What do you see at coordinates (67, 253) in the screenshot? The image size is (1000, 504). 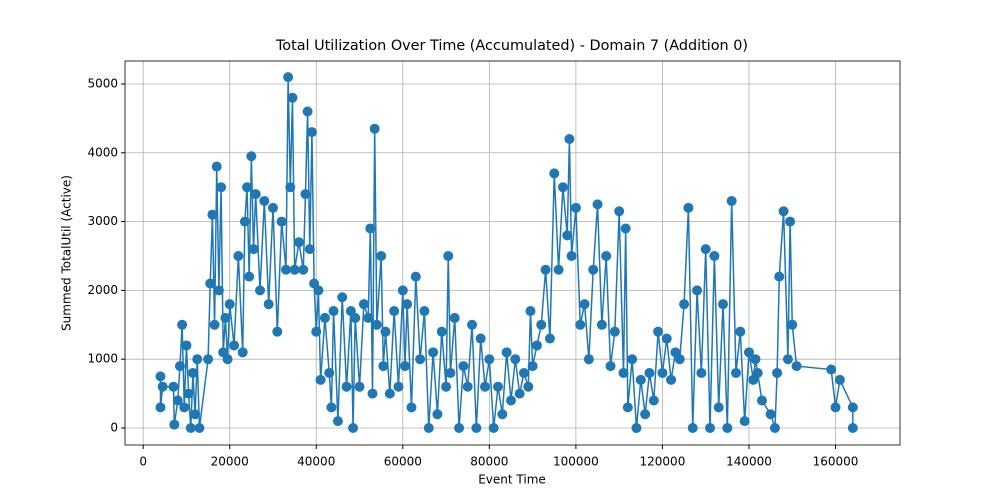 I see `y-axis-label: Summed TotalUtil (Active)` at bounding box center [67, 253].